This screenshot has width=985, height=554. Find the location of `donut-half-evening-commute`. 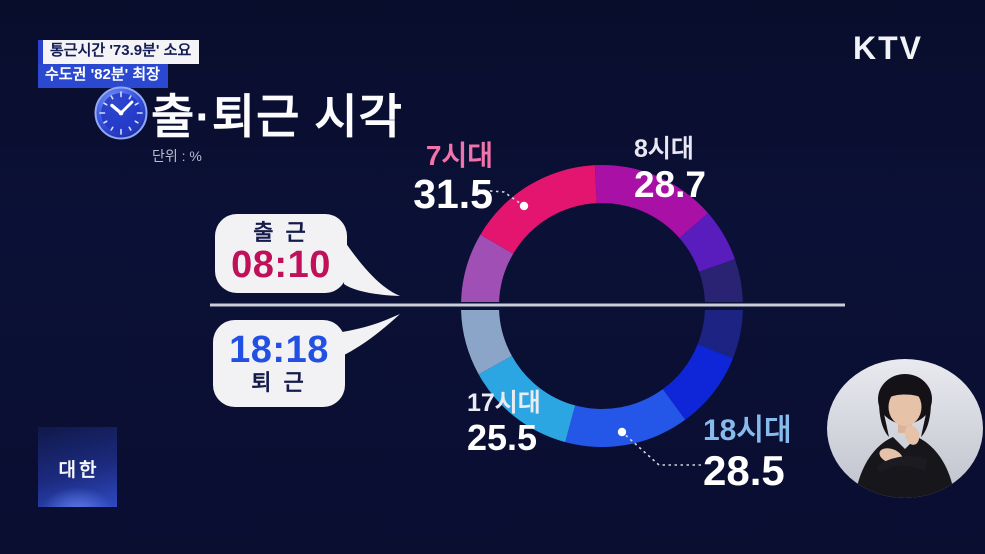

donut-half-evening-commute is located at coordinates (602, 378).